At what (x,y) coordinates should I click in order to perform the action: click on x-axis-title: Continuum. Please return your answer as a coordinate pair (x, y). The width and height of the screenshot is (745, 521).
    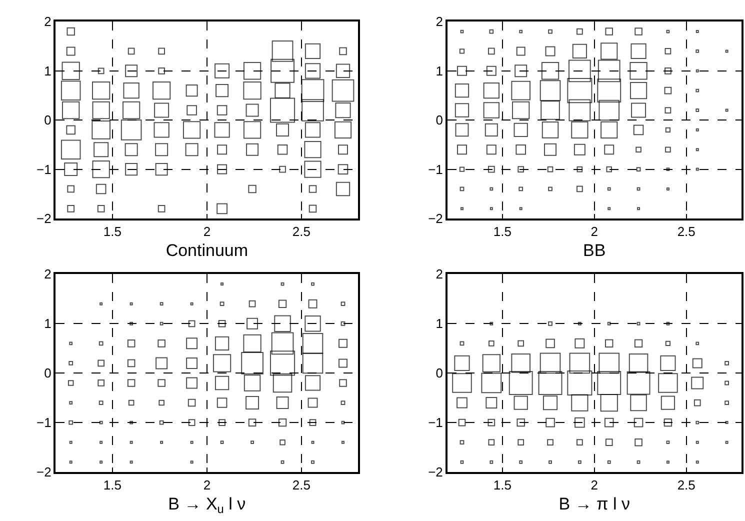
    Looking at the image, I should click on (207, 250).